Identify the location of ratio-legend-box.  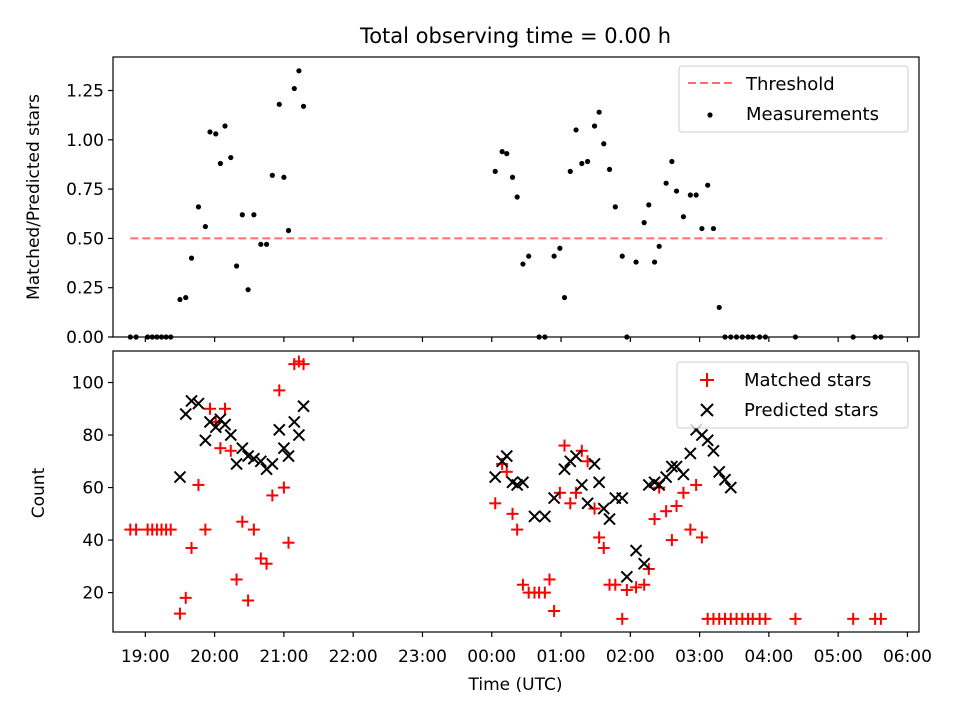
(793, 99).